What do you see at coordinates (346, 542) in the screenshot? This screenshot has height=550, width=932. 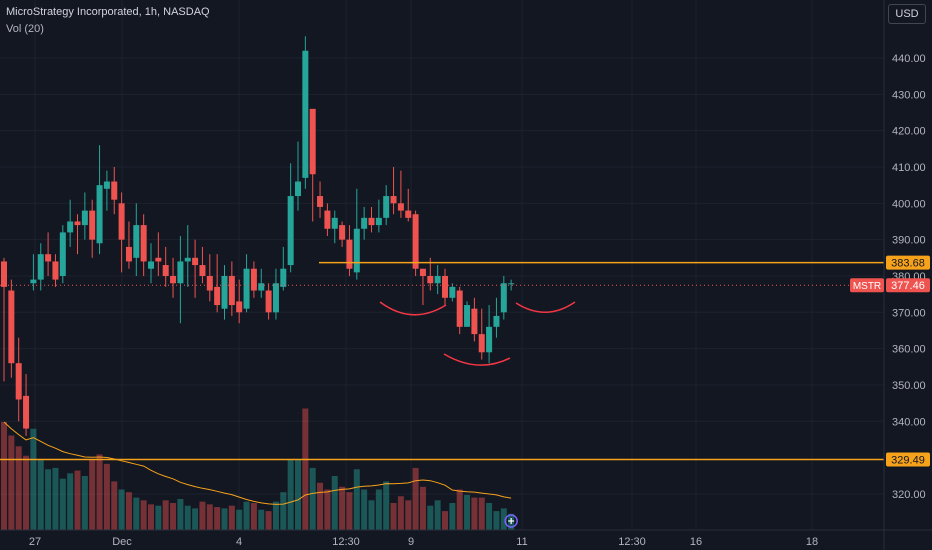 I see `time-tick-label: 12:30` at bounding box center [346, 542].